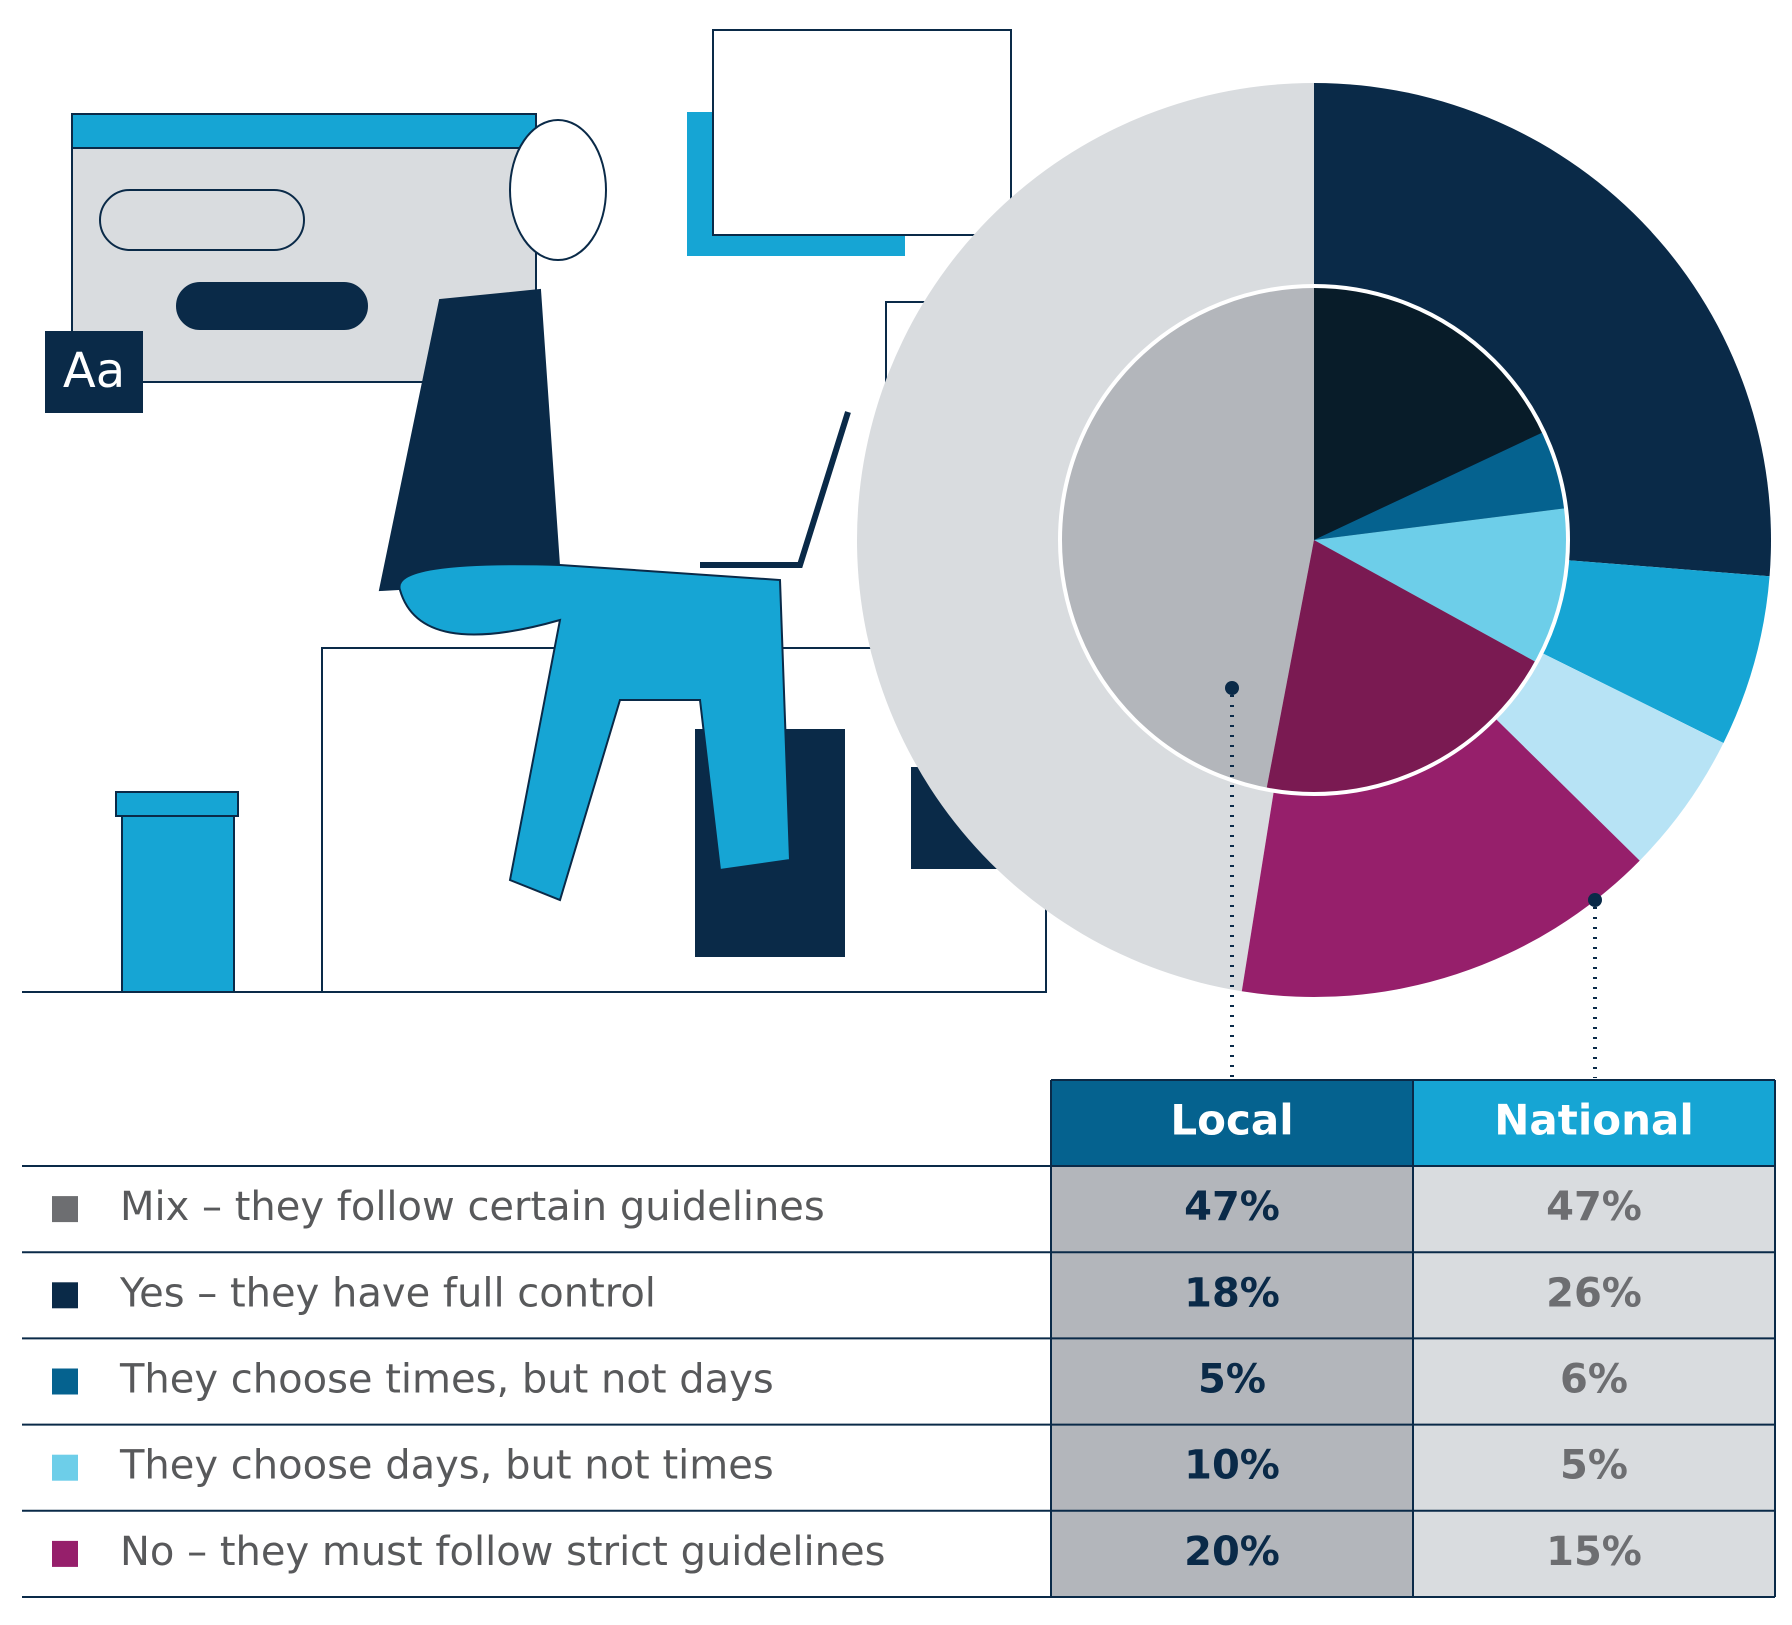 The width and height of the screenshot is (1792, 1625). Describe the element at coordinates (1232, 1552) in the screenshot. I see `cell-value: 20%` at that location.